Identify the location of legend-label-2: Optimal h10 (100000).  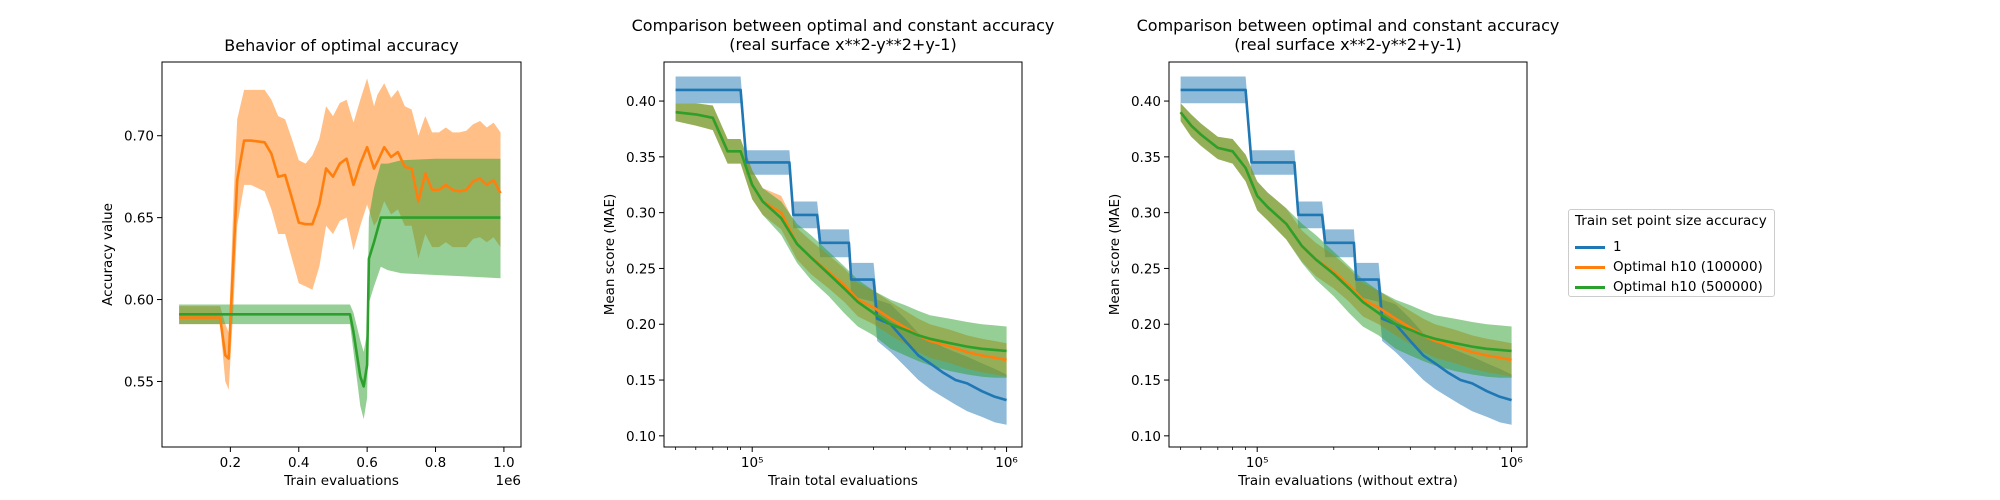
(1688, 267).